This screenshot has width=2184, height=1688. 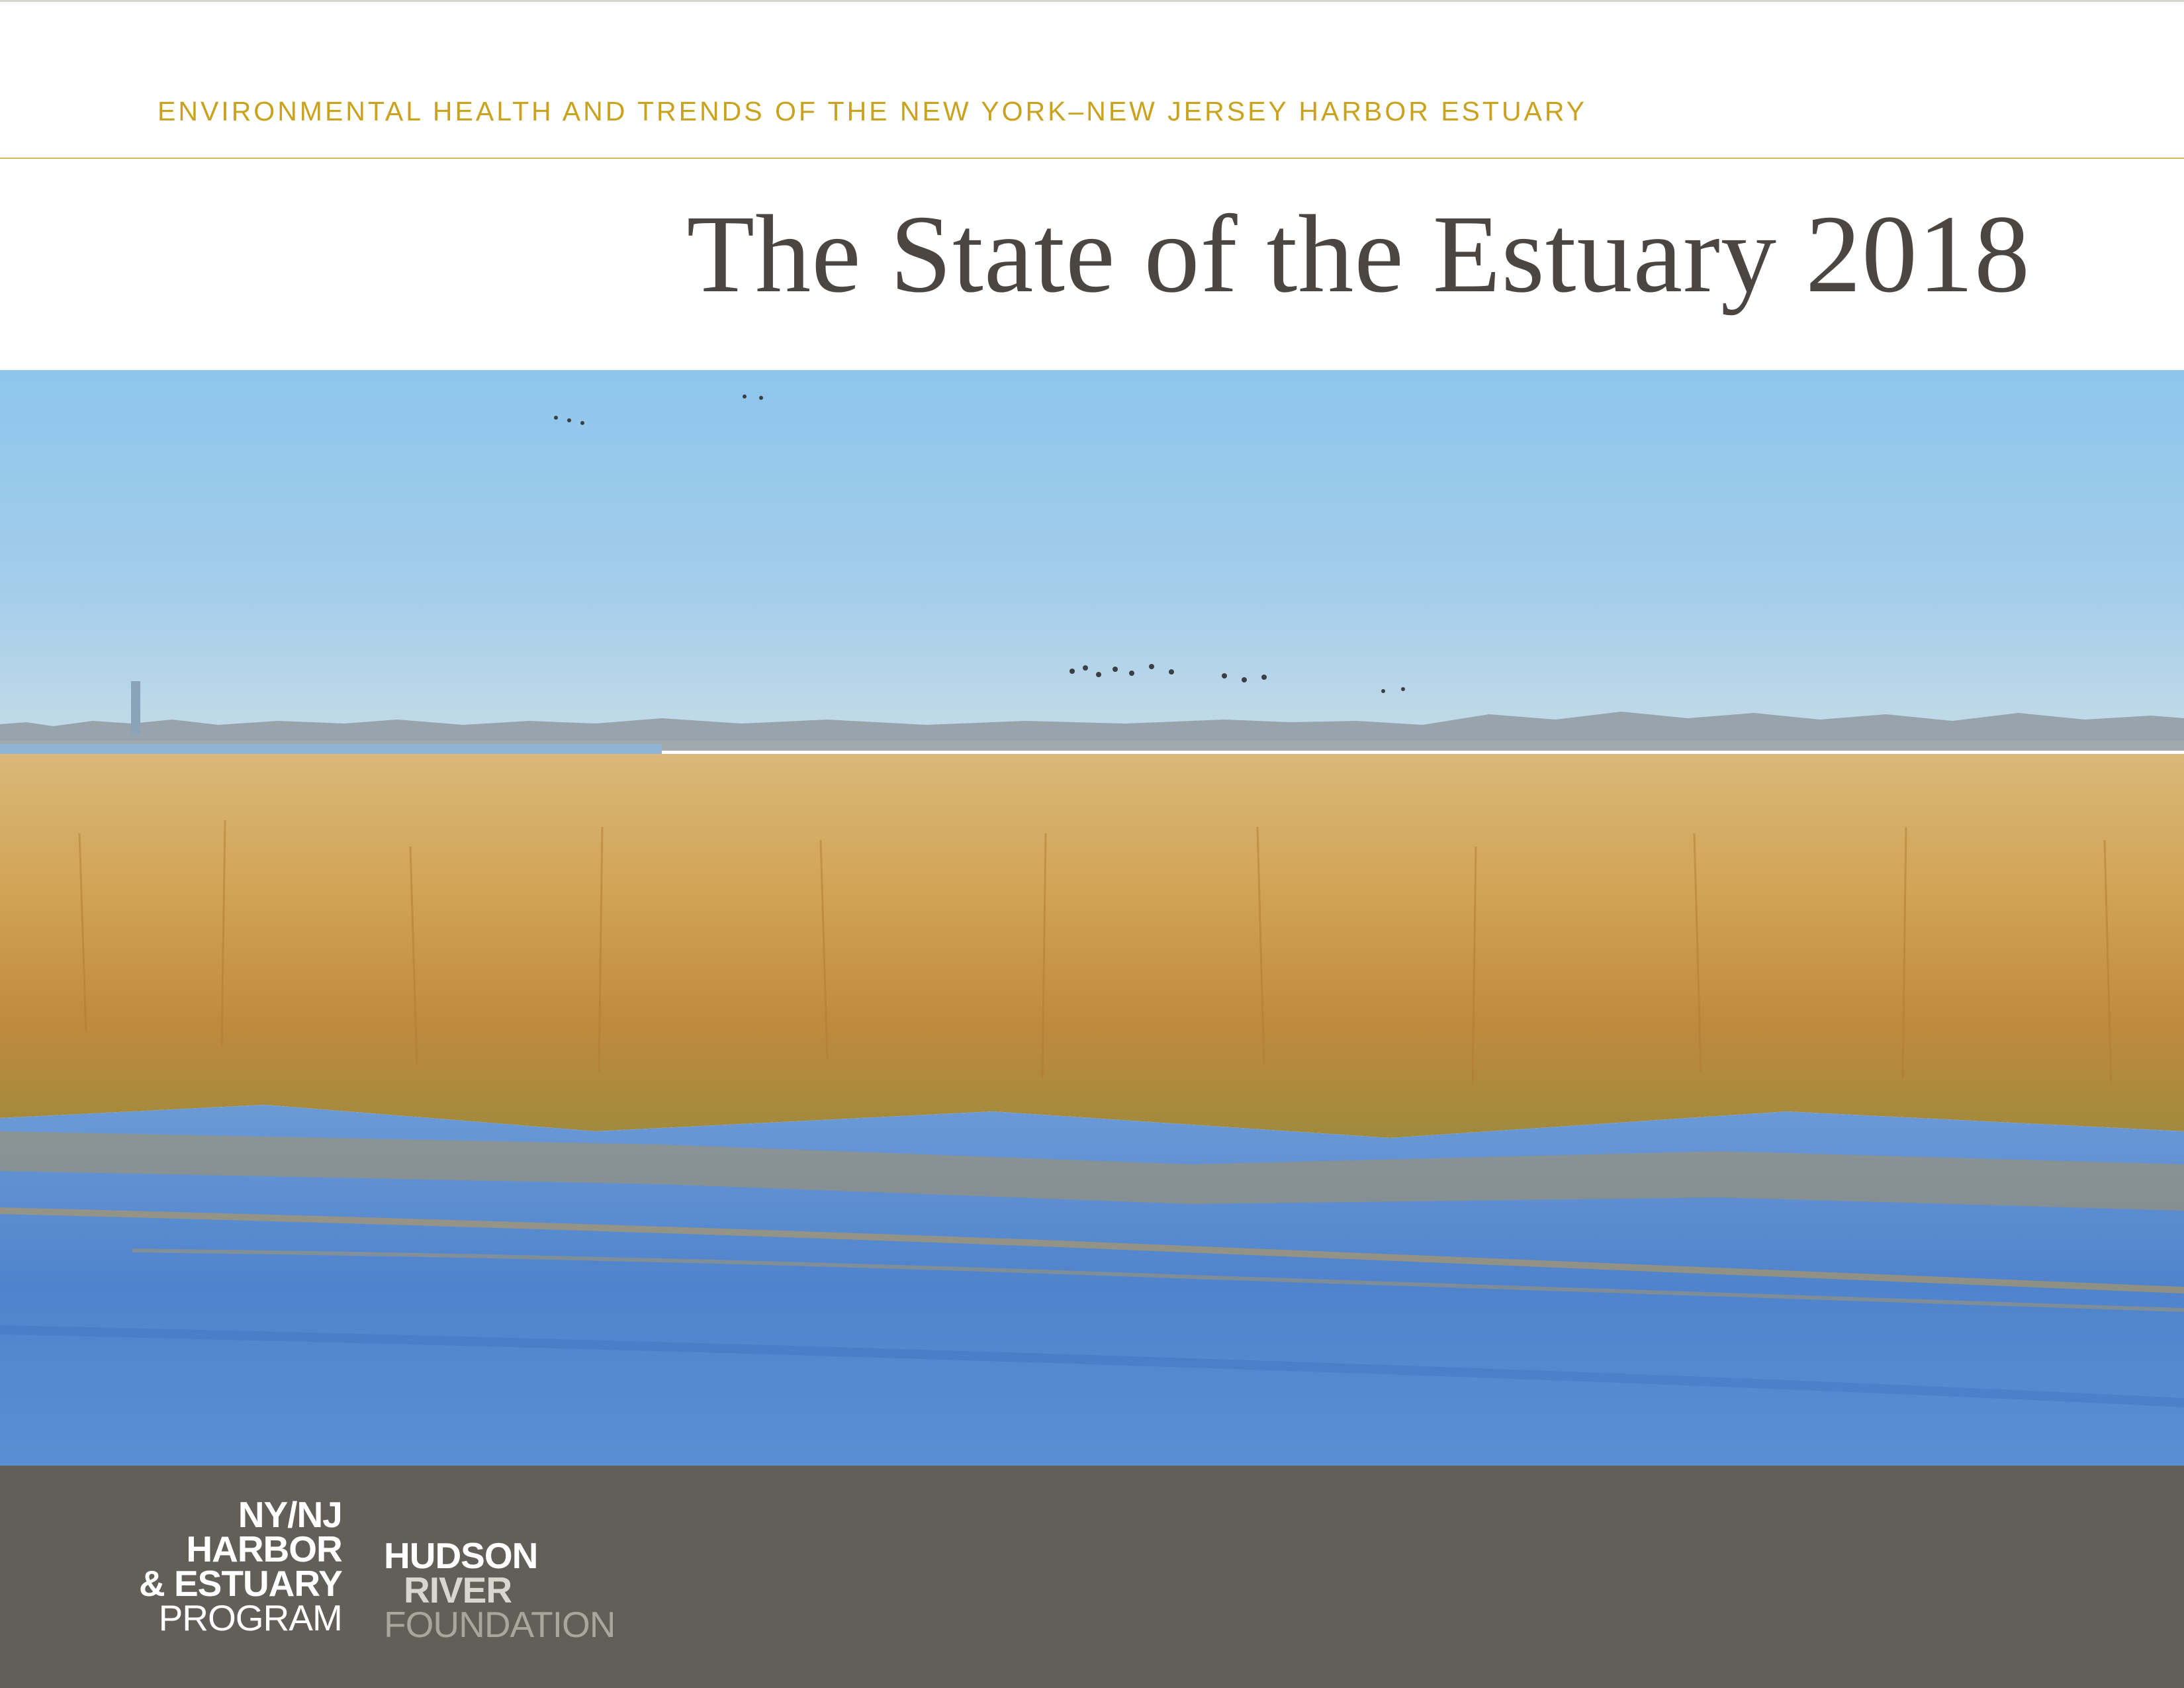 What do you see at coordinates (264, 1549) in the screenshot?
I see `logo-line: HARBOR` at bounding box center [264, 1549].